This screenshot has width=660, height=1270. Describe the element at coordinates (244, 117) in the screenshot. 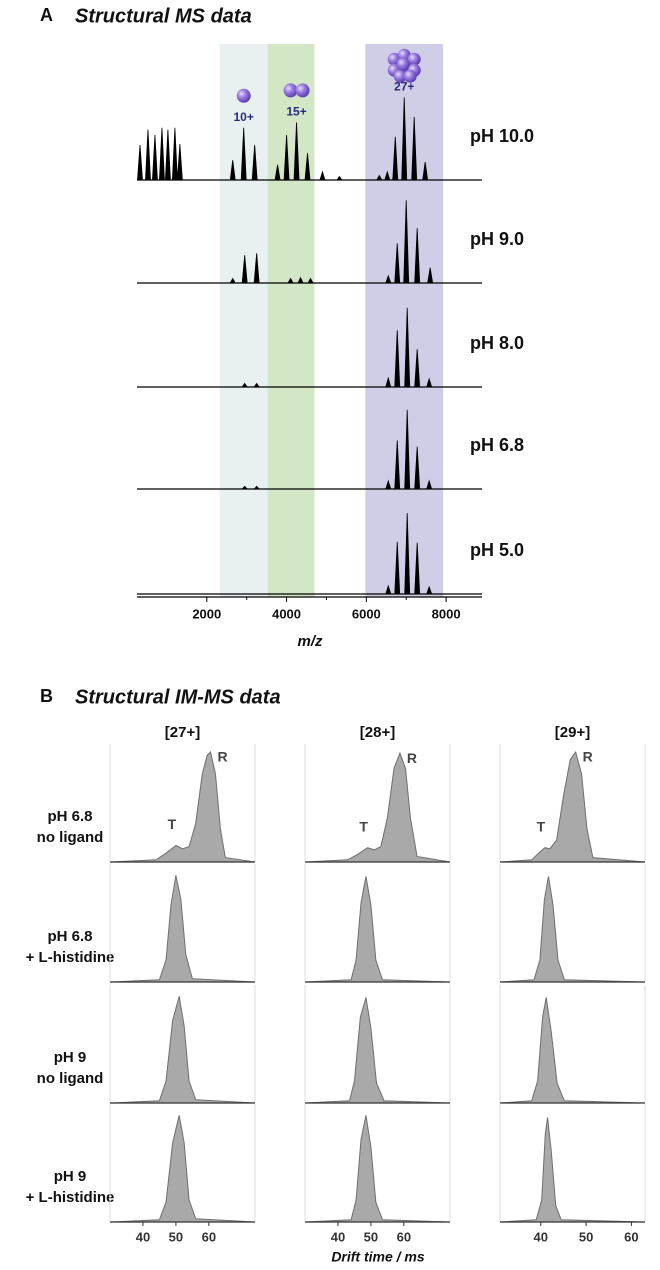

I see `band-label: 10+` at that location.